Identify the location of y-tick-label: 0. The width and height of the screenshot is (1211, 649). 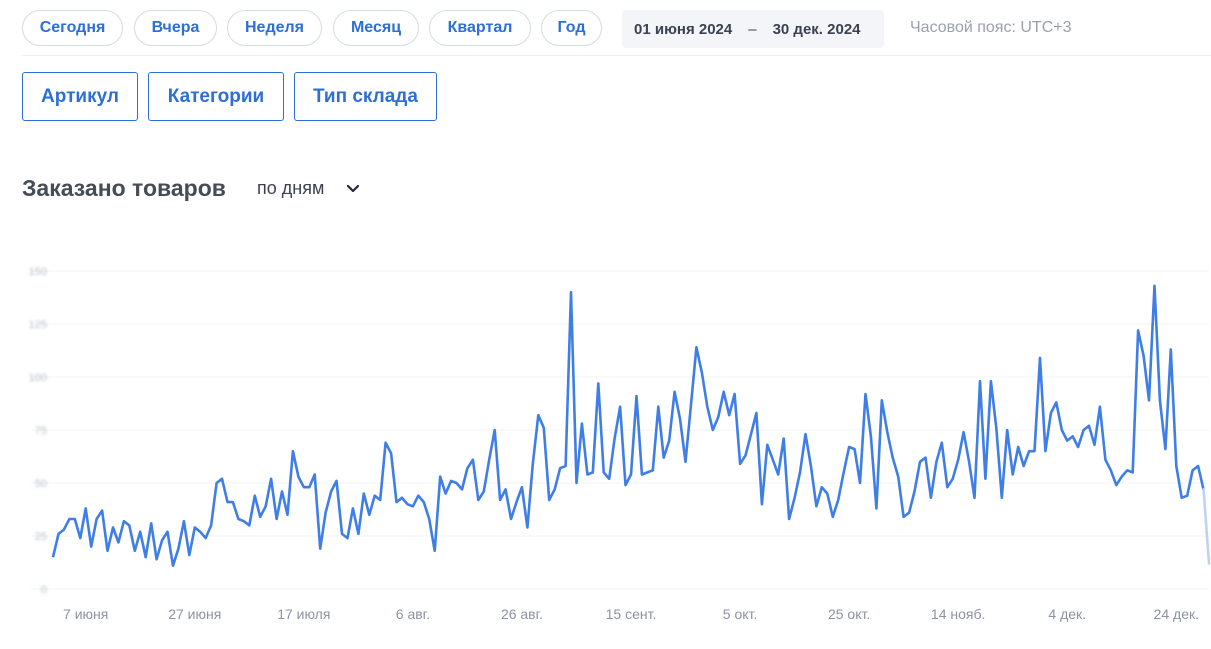
(44, 590).